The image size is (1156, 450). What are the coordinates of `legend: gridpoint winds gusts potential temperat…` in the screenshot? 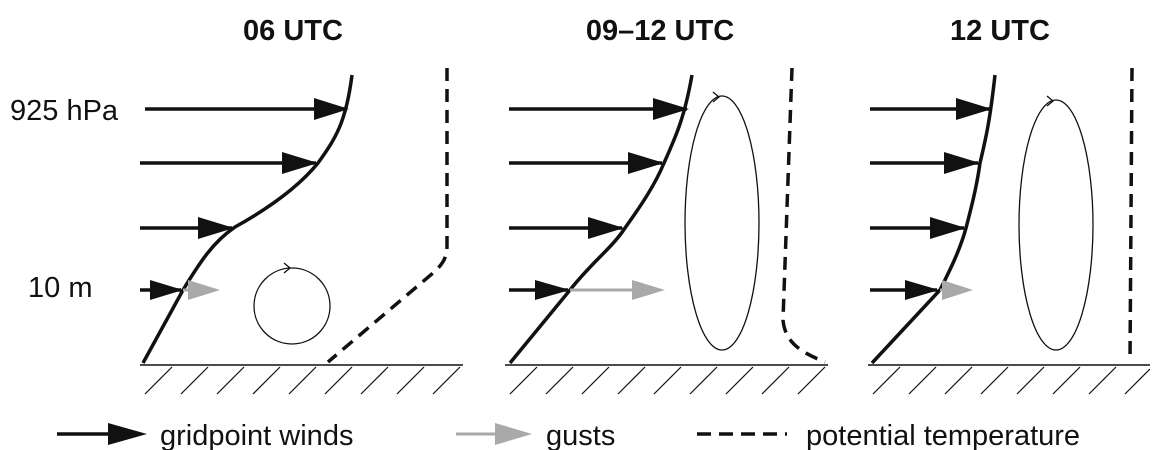 It's located at (568, 435).